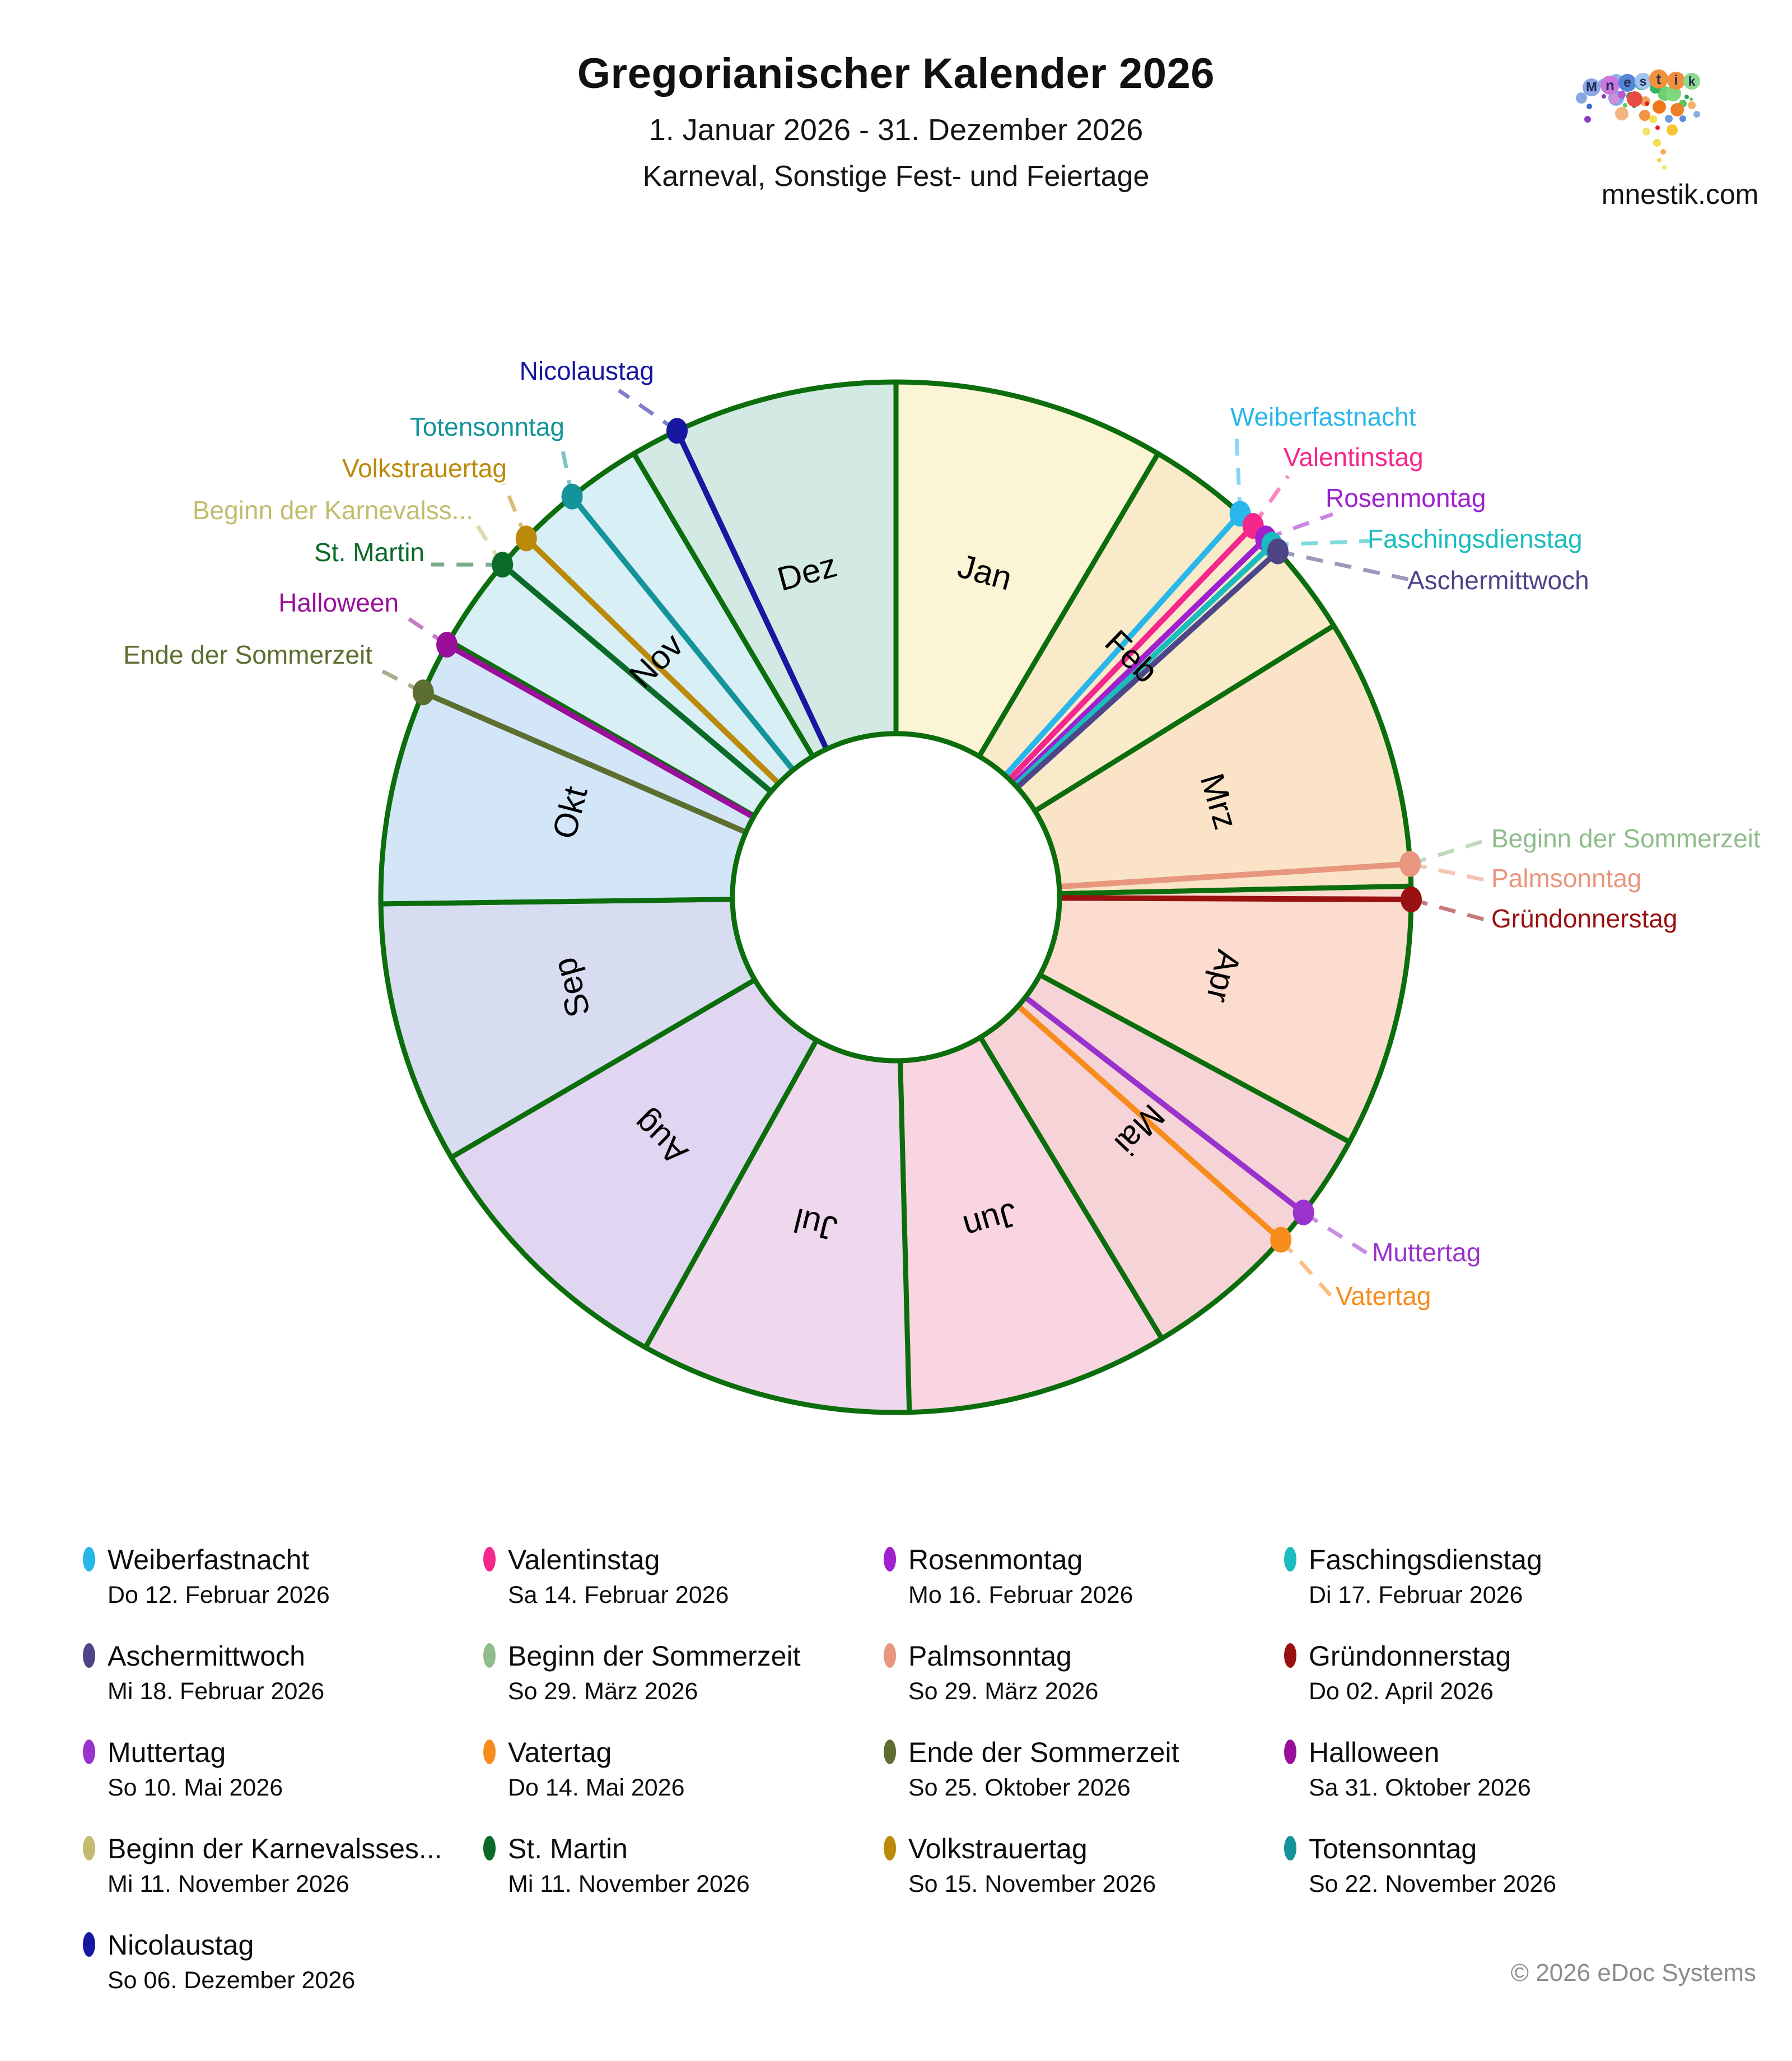  Describe the element at coordinates (229, 1884) in the screenshot. I see `legend-item-date: Mi 11. November 2026` at that location.